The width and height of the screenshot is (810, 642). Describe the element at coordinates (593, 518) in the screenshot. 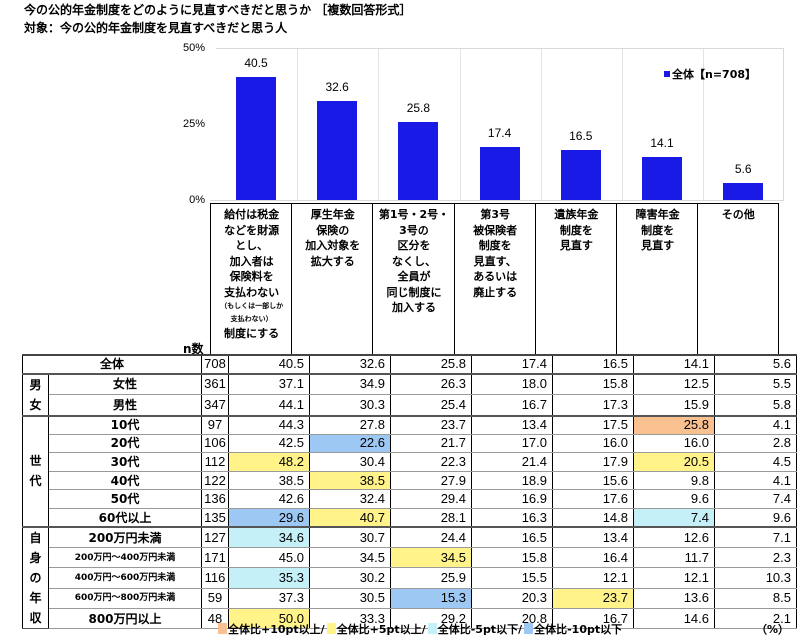

I see `value-cell: 14.8` at that location.